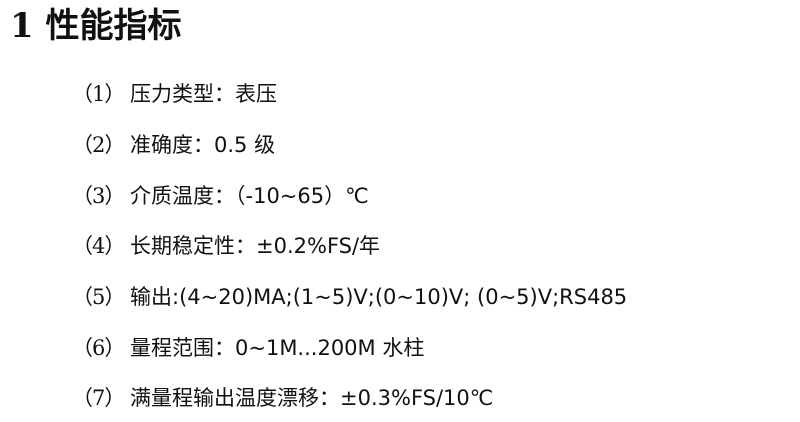  Describe the element at coordinates (312, 398) in the screenshot. I see `item-text: 满量程输出温度漂移：±0.3%FS/10℃` at that location.